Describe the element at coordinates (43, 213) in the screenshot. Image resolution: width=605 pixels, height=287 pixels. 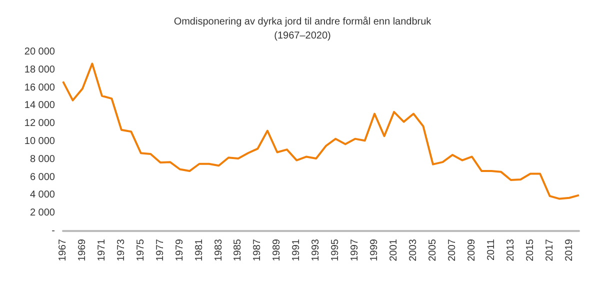
I see `y-tick-label: 2 000` at that location.